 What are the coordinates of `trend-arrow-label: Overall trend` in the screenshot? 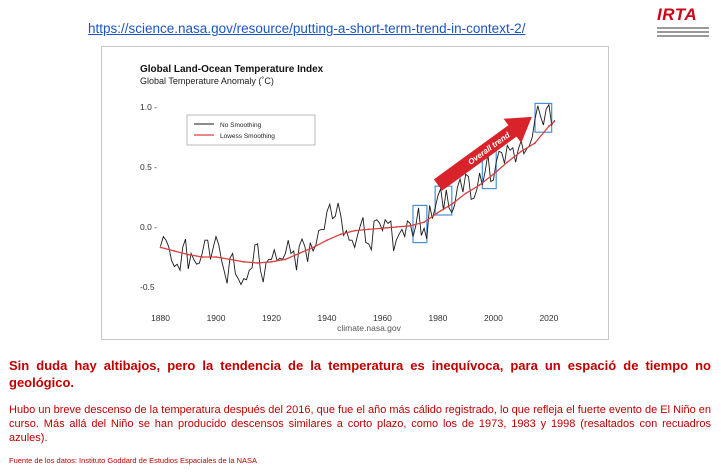 It's located at (489, 148).